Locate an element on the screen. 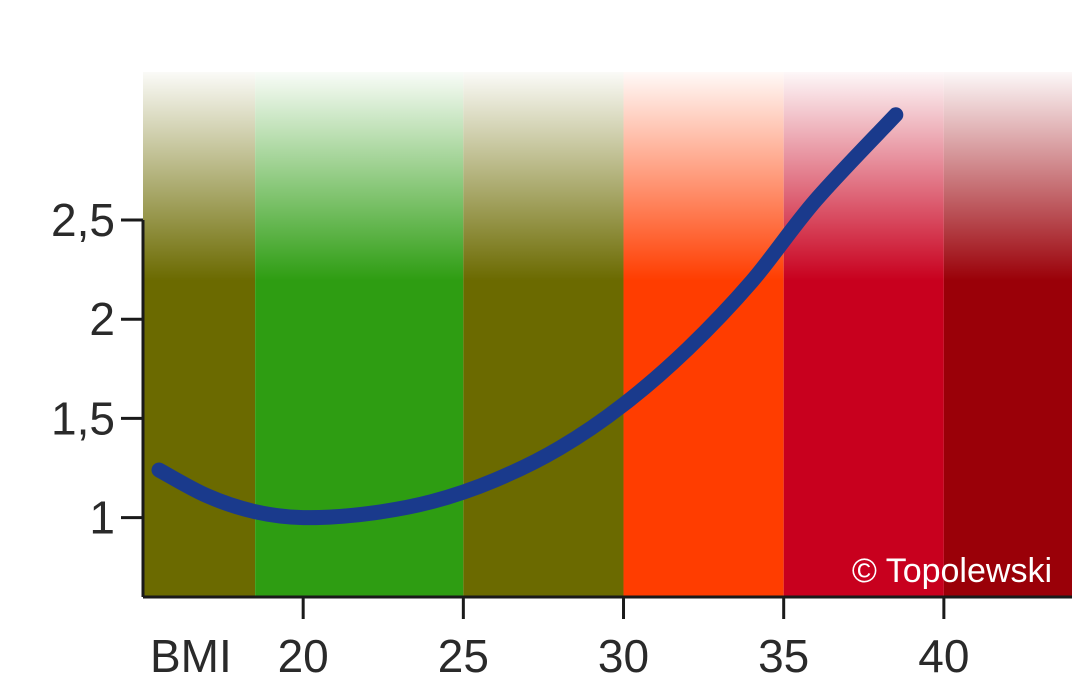 This screenshot has width=1074, height=688. y-tick-label: 2 is located at coordinates (102, 319).